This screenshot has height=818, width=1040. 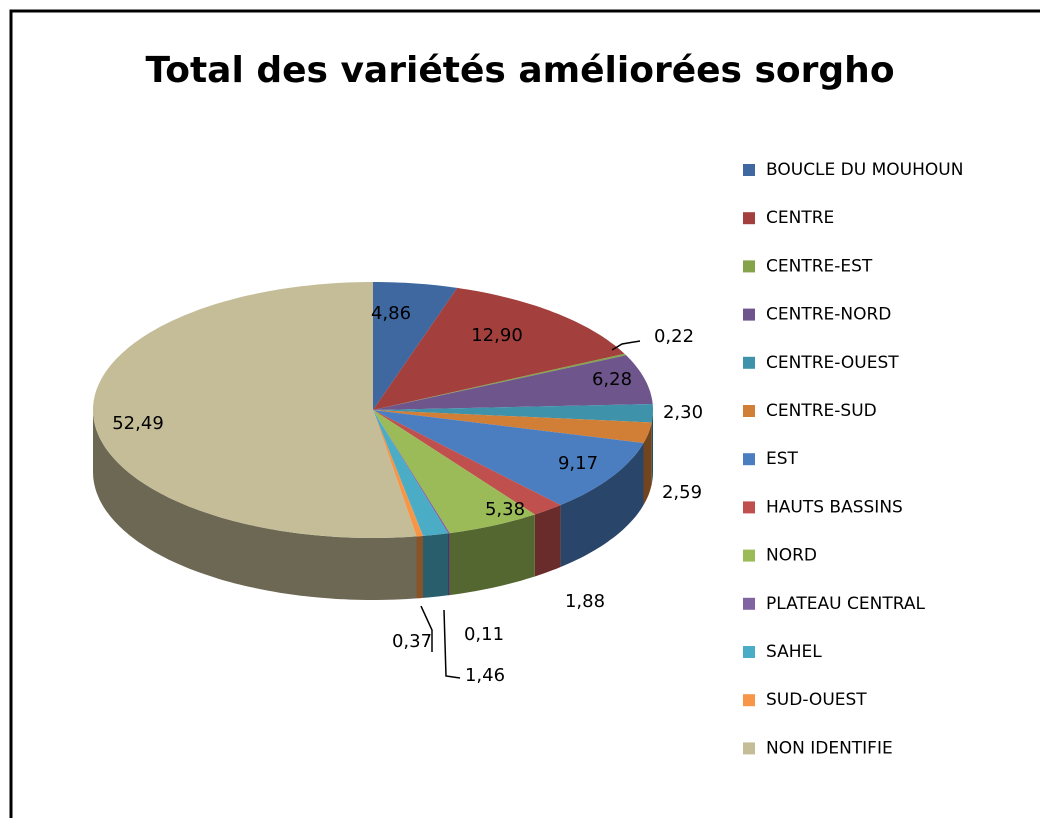 I want to click on legend-label: CENTRE-EST, so click(x=819, y=266).